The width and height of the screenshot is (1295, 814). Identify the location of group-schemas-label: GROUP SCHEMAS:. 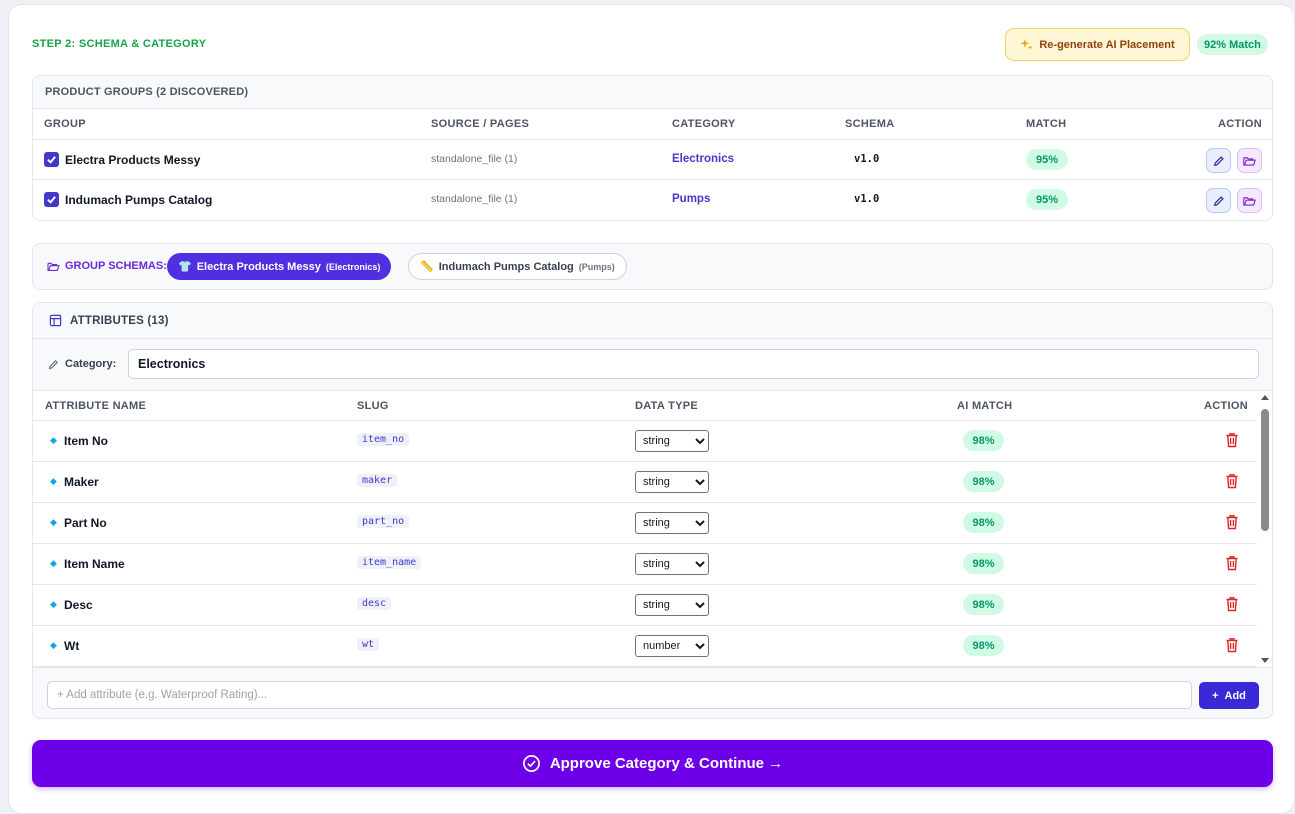
(107, 266).